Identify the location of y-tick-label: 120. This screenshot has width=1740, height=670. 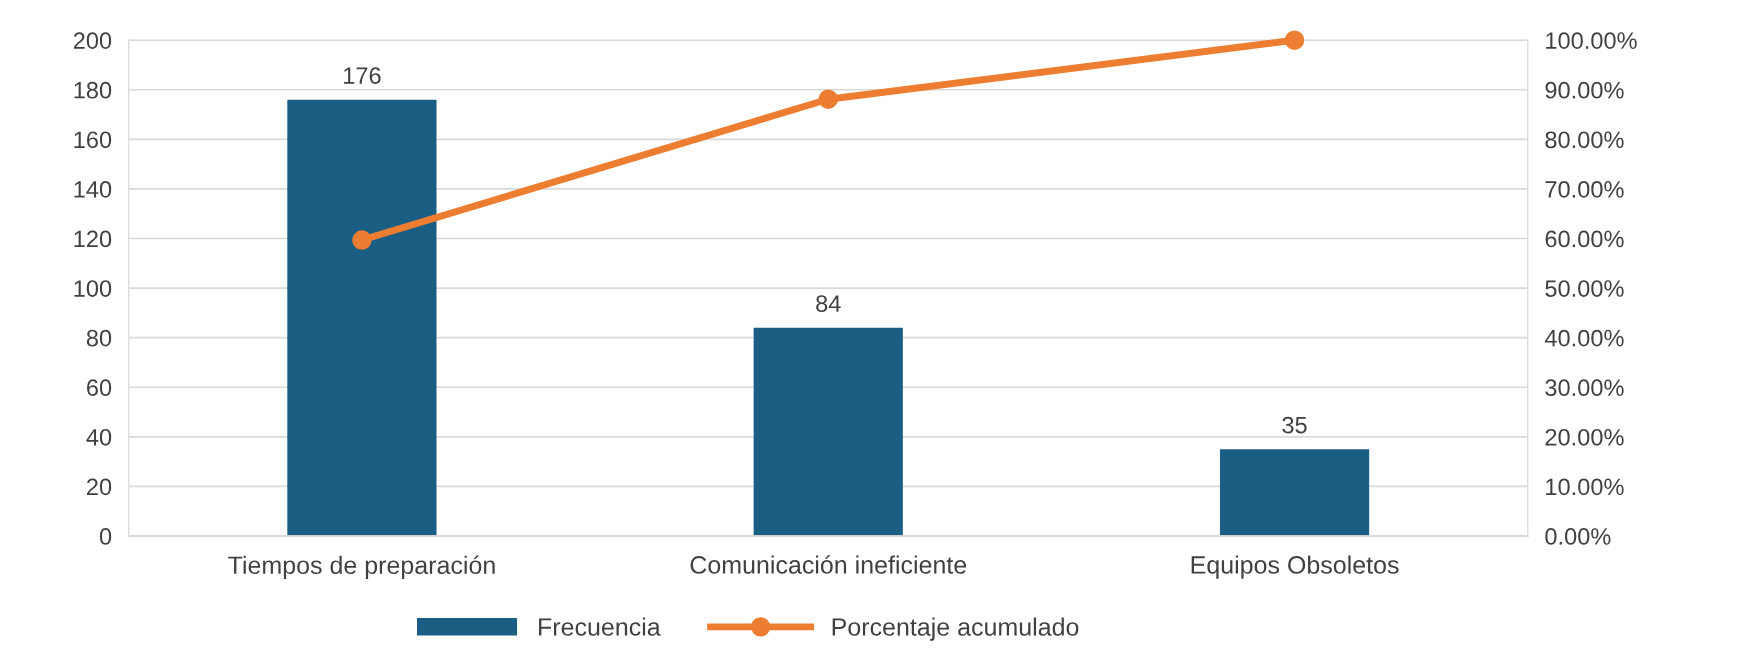
(93, 239).